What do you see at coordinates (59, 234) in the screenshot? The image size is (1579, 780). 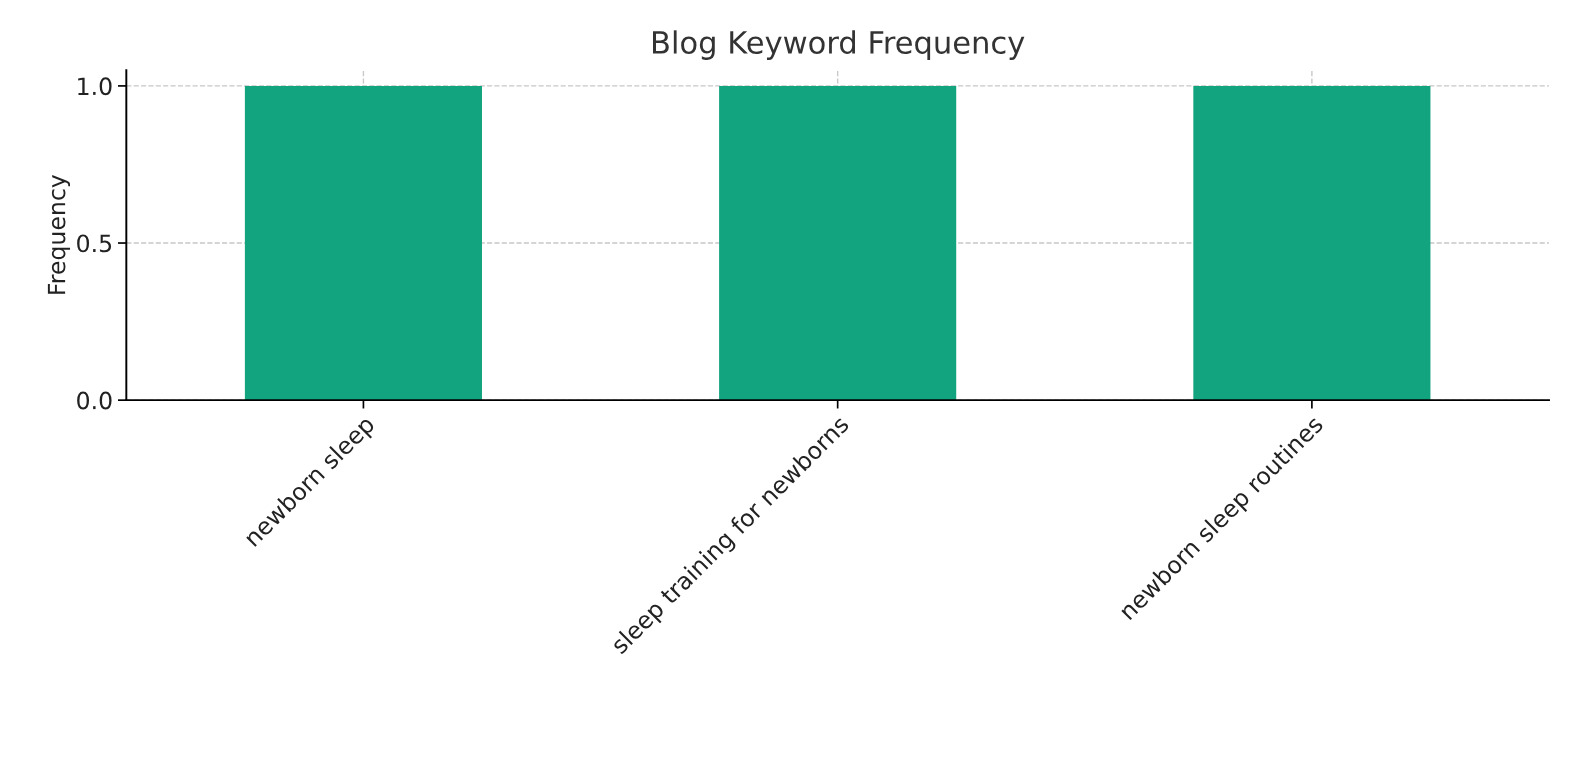 I see `y-axis-title: Frequency` at bounding box center [59, 234].